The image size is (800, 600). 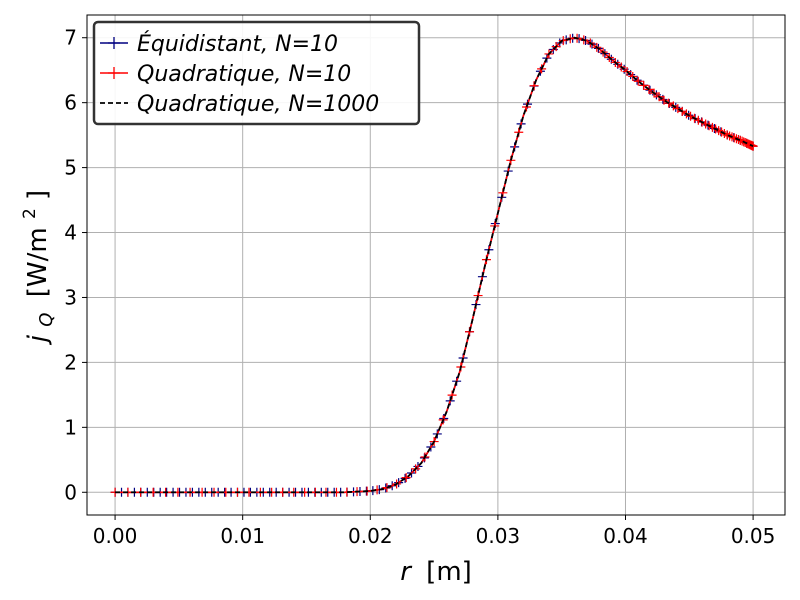 I want to click on y-axis-subscript: Q, so click(x=46, y=320).